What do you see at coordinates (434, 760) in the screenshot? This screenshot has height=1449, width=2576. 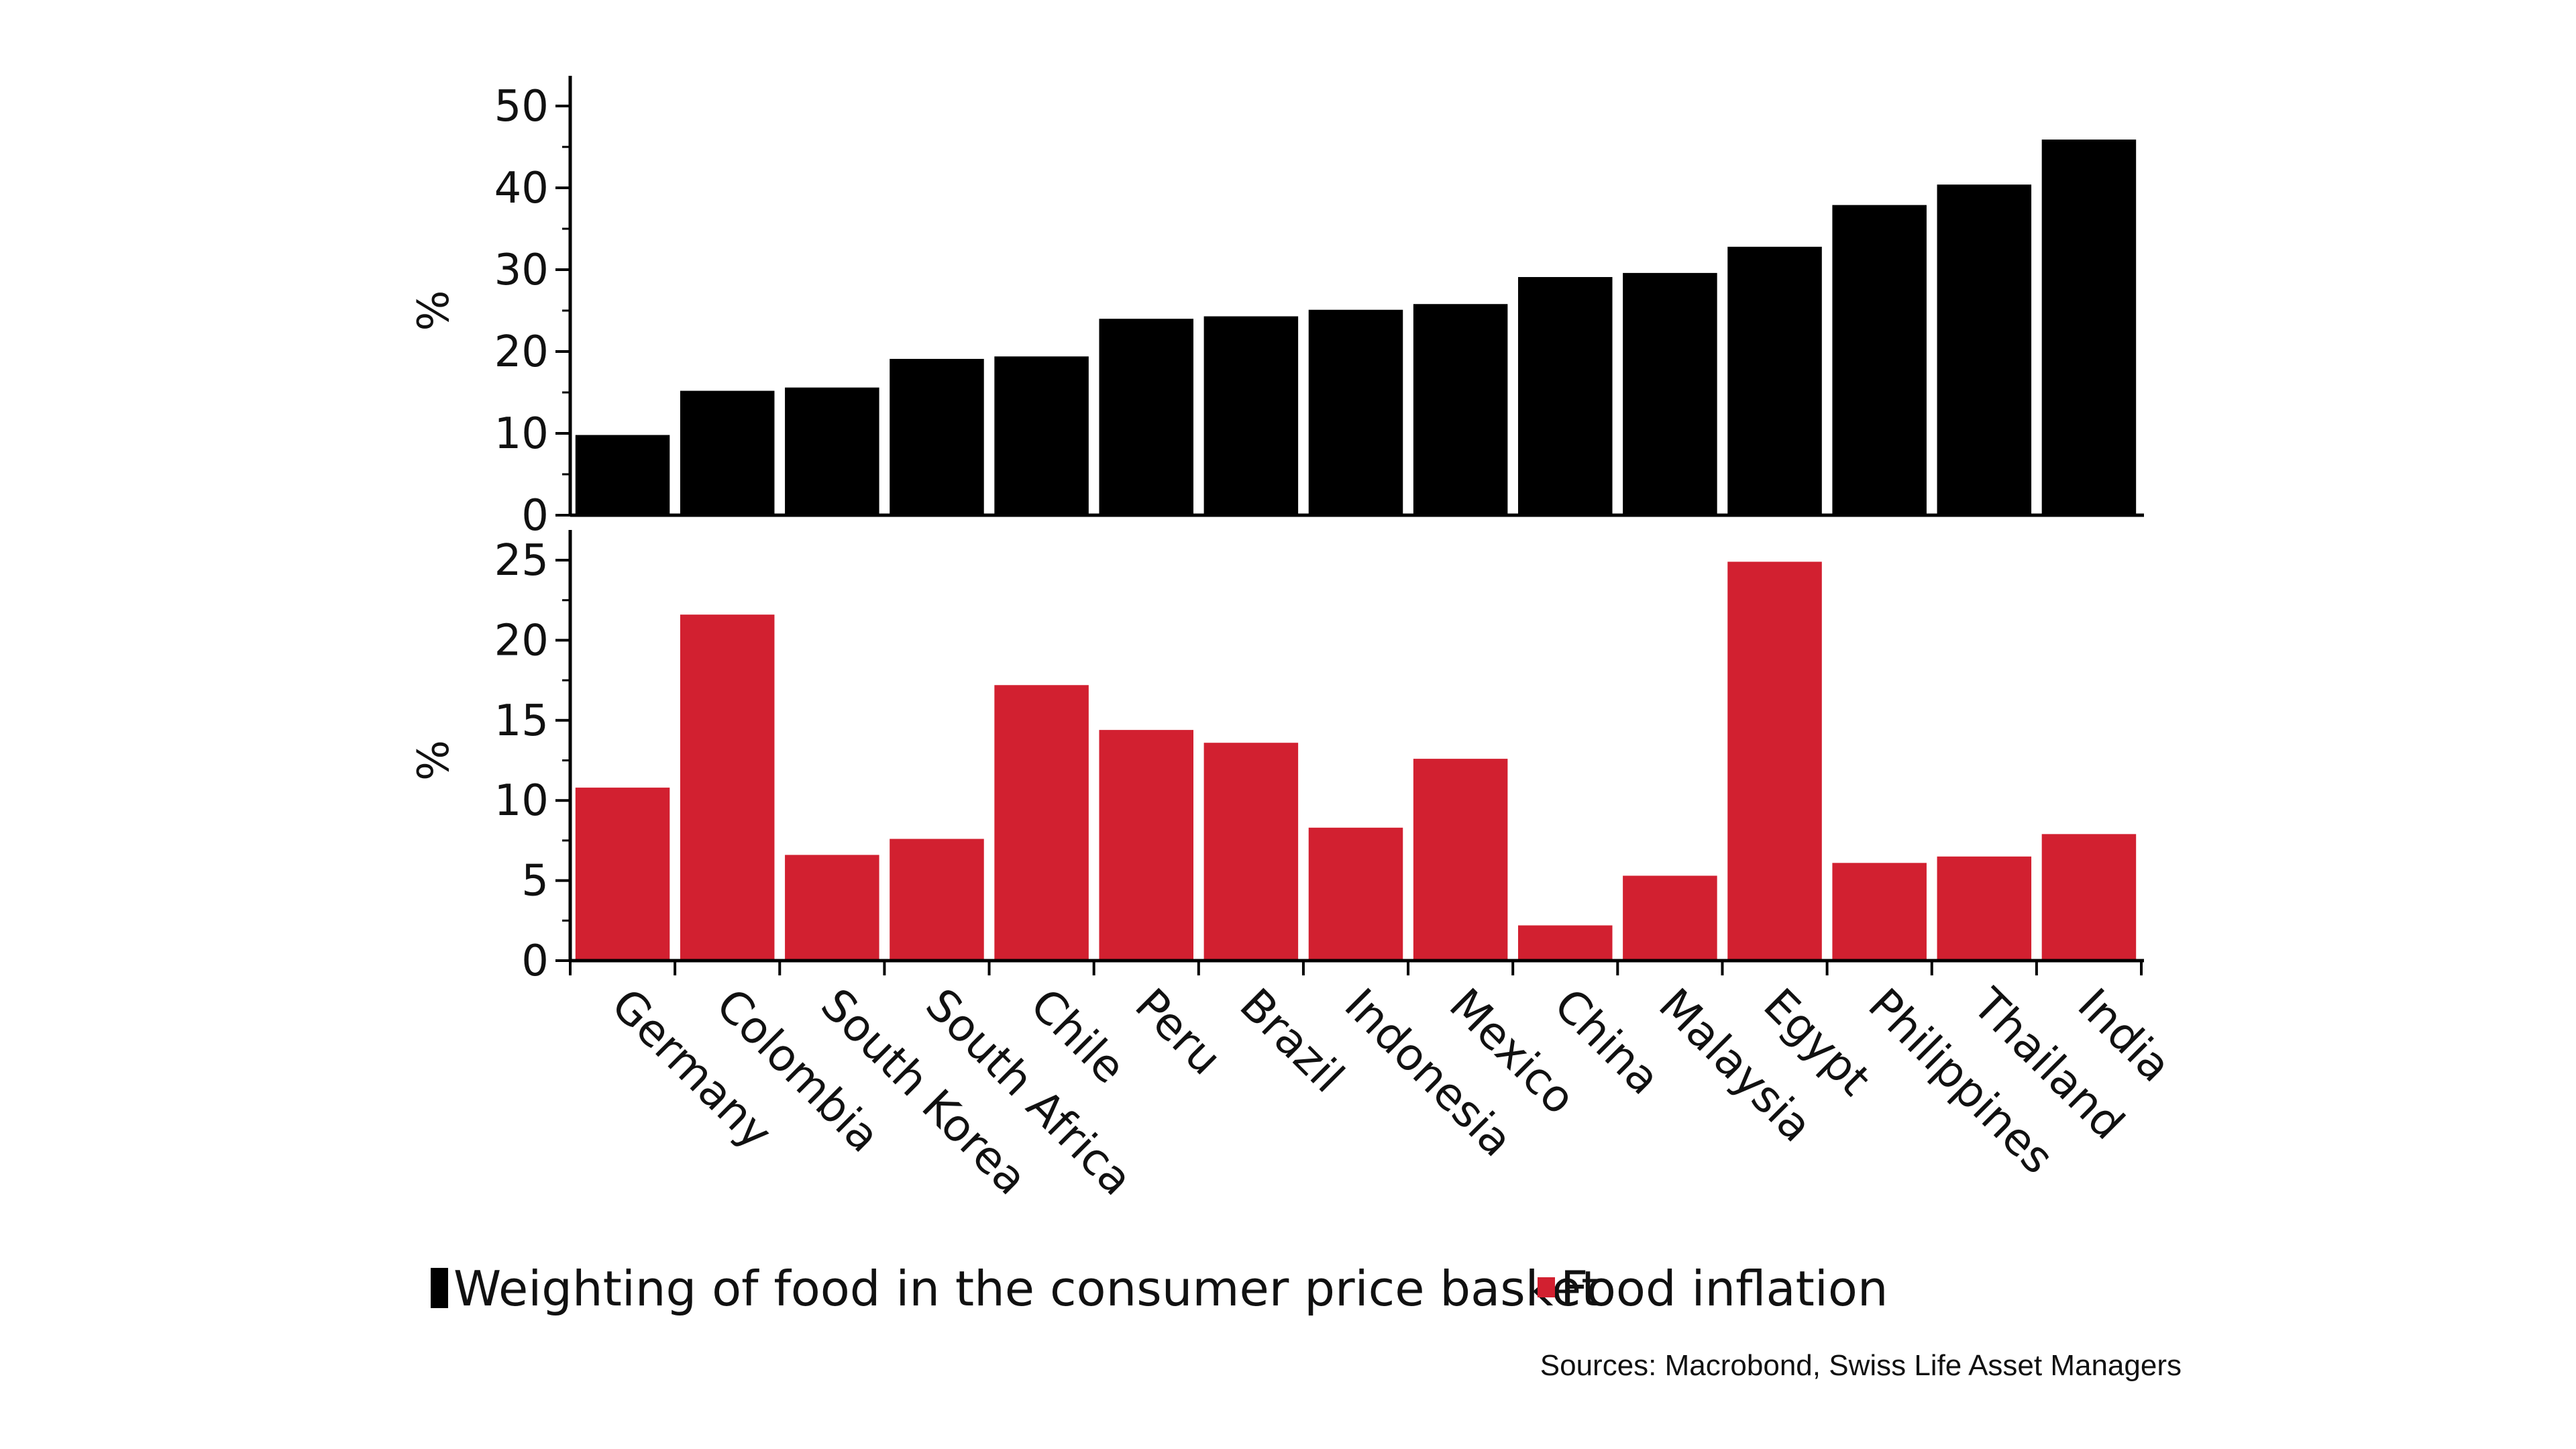 I see `y-axis-label-food-inflation: %` at bounding box center [434, 760].